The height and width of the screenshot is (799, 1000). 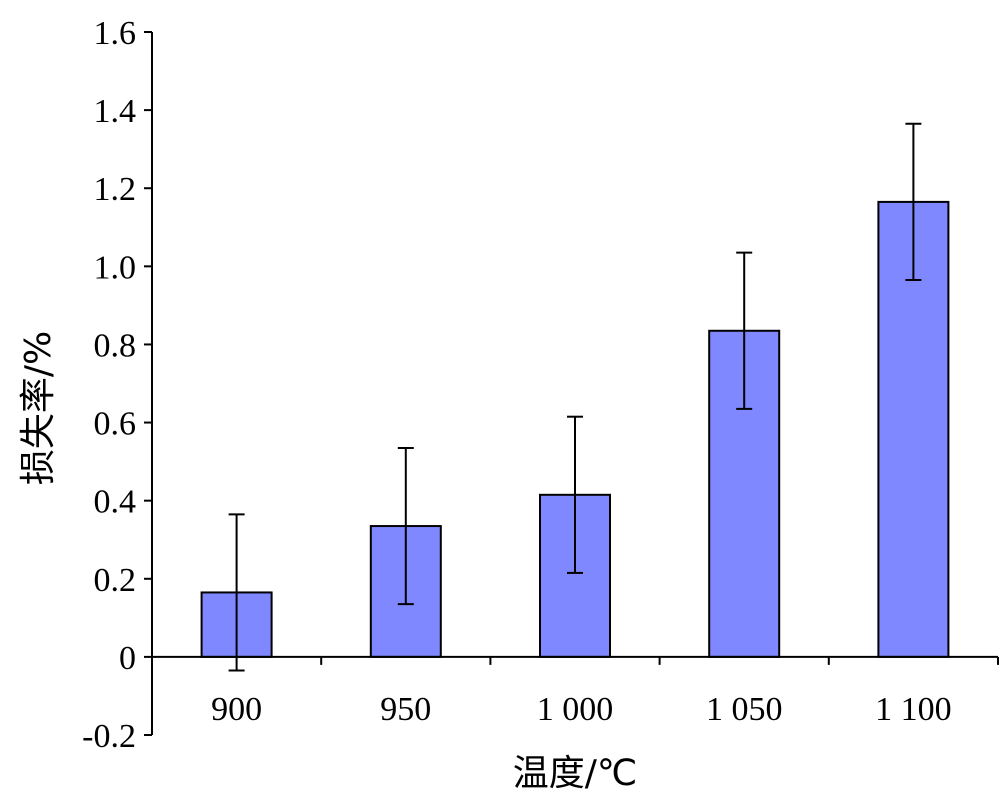 What do you see at coordinates (109, 736) in the screenshot?
I see `y-tick-label: -0.2` at bounding box center [109, 736].